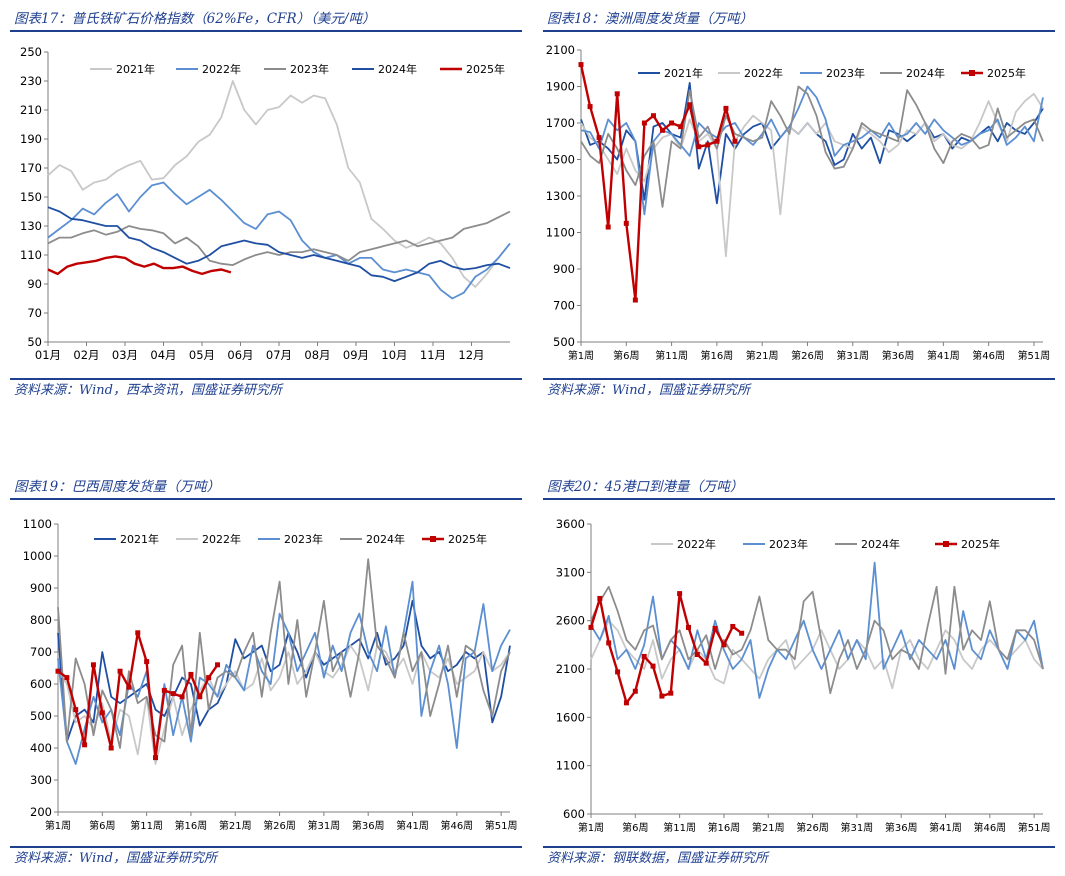 This screenshot has height=876, width=1065. I want to click on y-tick-label: 900, so click(564, 269).